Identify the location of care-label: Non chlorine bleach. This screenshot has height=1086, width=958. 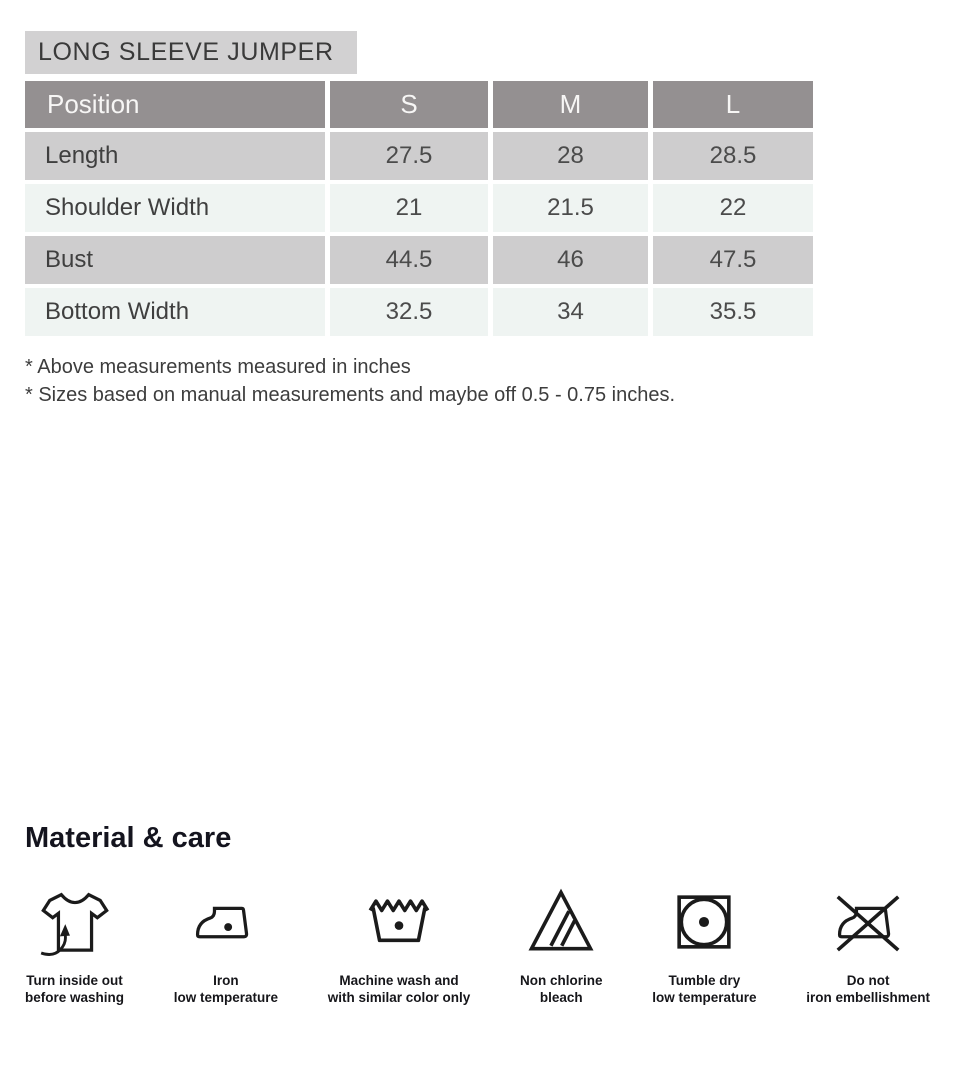
(561, 989).